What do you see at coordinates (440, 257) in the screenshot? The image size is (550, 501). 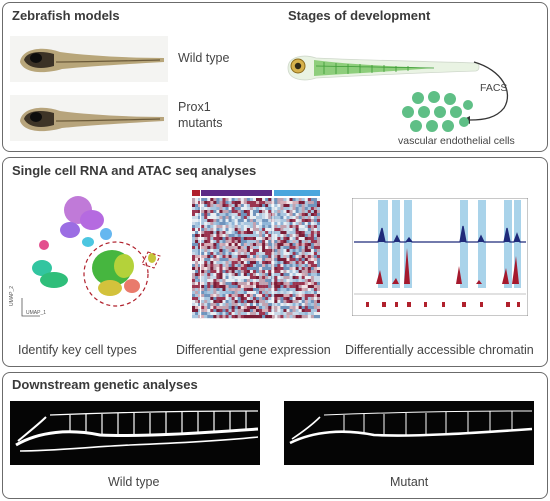 I see `chromatin-tracks` at bounding box center [440, 257].